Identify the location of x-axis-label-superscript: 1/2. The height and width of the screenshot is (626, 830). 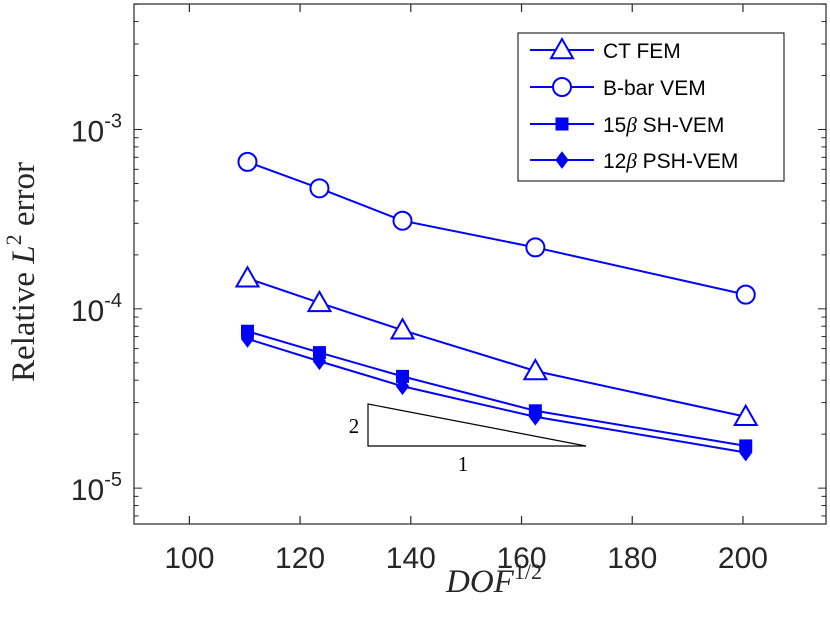
(528, 571).